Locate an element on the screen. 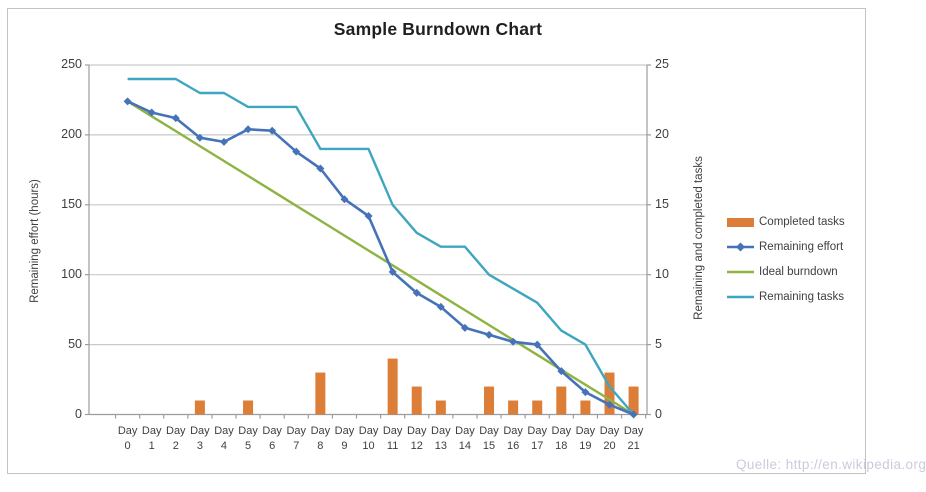 This screenshot has height=492, width=926. left-axis-tick-label-250: 250 is located at coordinates (71, 64).